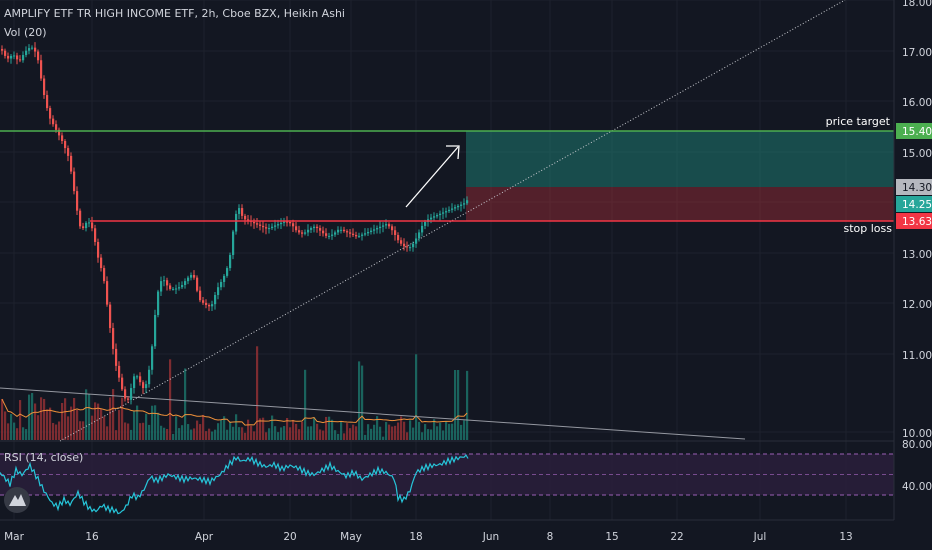 This screenshot has height=550, width=932. I want to click on price-tick: 15.00, so click(917, 154).